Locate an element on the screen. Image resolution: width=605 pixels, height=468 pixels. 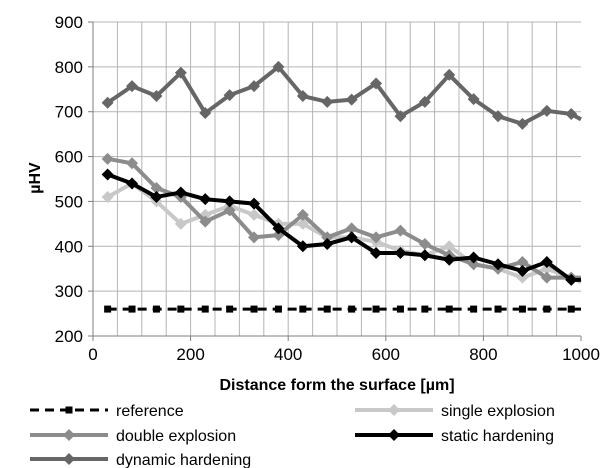
y-tick-label: 900 is located at coordinates (69, 22).